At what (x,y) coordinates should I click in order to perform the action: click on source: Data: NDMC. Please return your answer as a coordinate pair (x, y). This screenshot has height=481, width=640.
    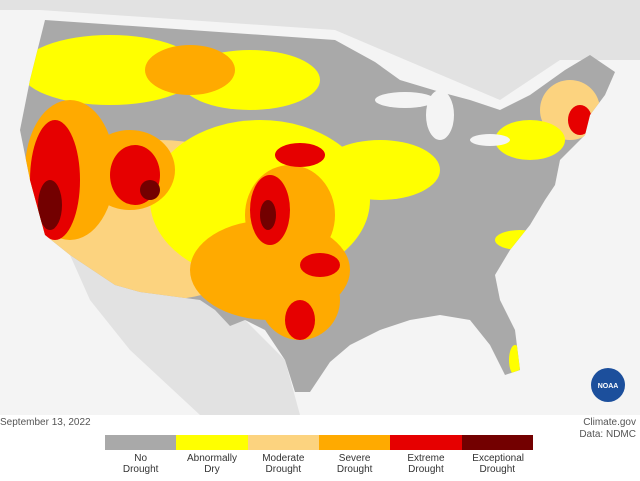
    Looking at the image, I should click on (607, 434).